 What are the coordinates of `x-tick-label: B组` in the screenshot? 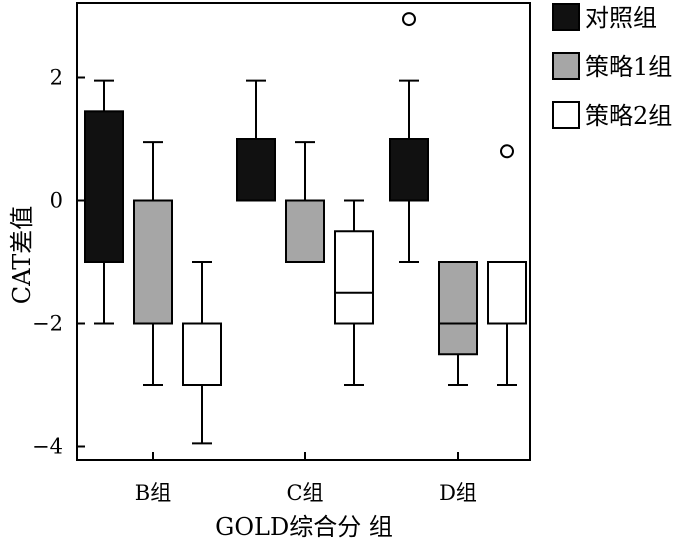 It's located at (153, 493).